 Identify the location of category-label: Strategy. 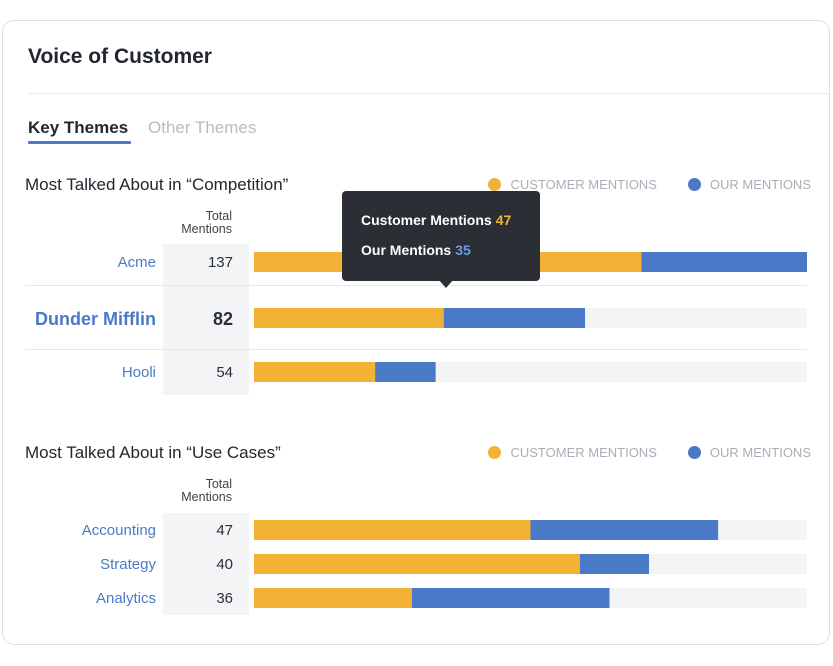
(128, 564).